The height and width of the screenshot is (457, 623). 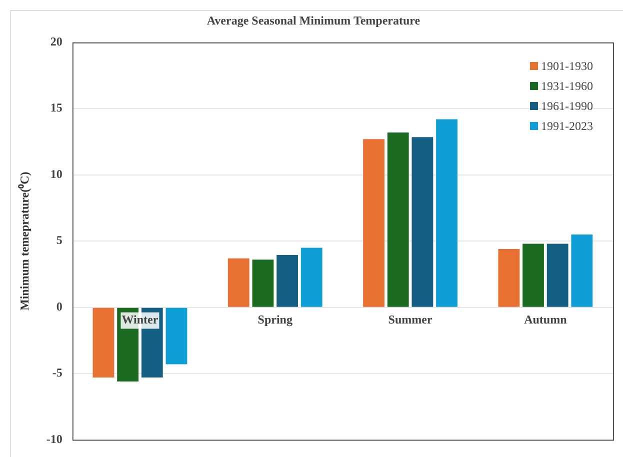 I want to click on x-tick-label: Autumn, so click(x=546, y=319).